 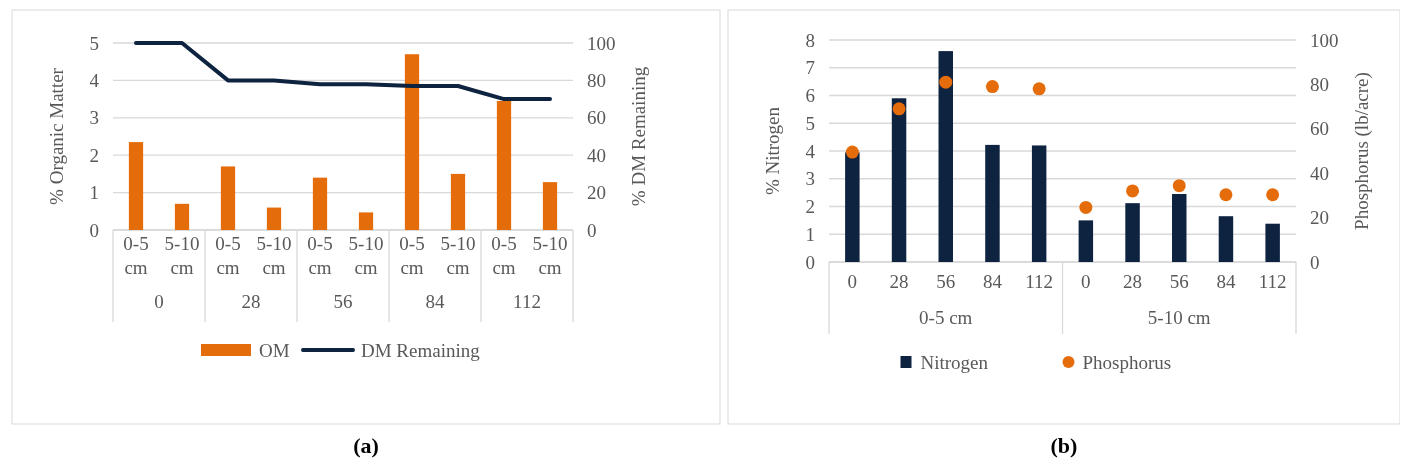 What do you see at coordinates (1127, 362) in the screenshot?
I see `legend-label: Phosphorus` at bounding box center [1127, 362].